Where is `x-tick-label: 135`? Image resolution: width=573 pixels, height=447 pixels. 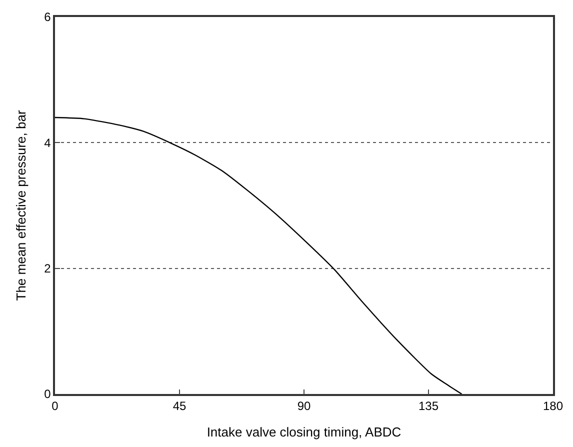 x-tick-label: 135 is located at coordinates (428, 406).